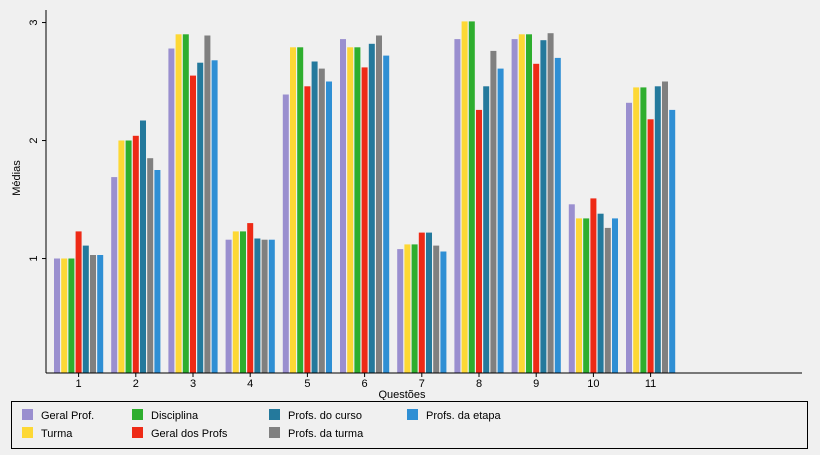 The height and width of the screenshot is (455, 820). I want to click on legend-label: Disciplina, so click(175, 416).